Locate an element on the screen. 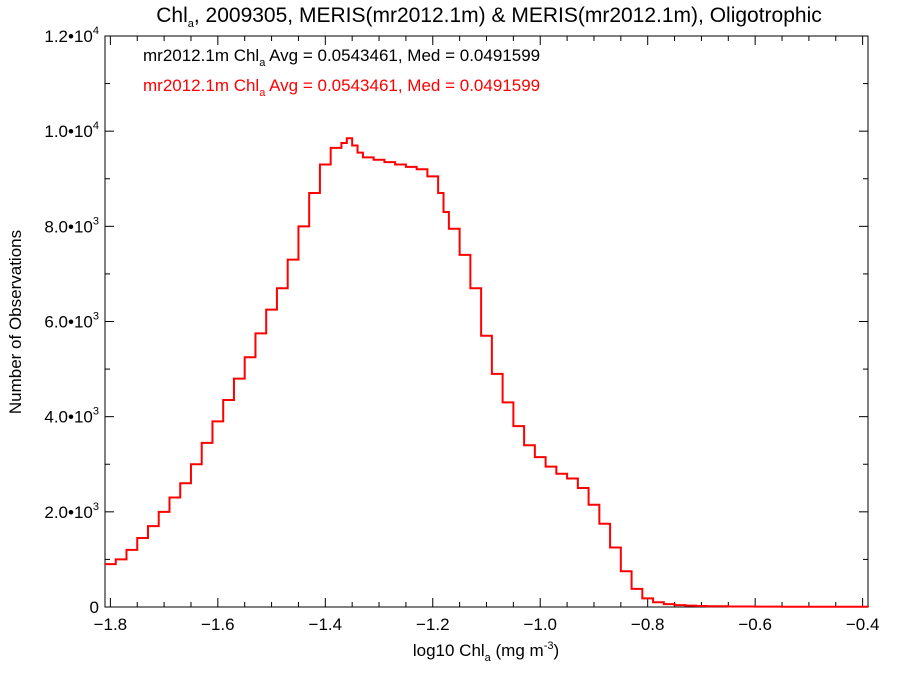 This screenshot has height=675, width=900. y-tick-label: 1.2•104 is located at coordinates (71, 35).